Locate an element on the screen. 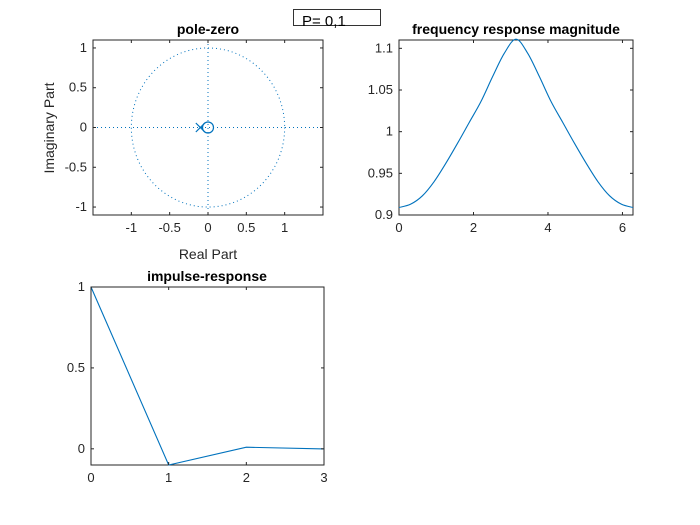 The height and width of the screenshot is (525, 700). unit-circle is located at coordinates (208, 127).